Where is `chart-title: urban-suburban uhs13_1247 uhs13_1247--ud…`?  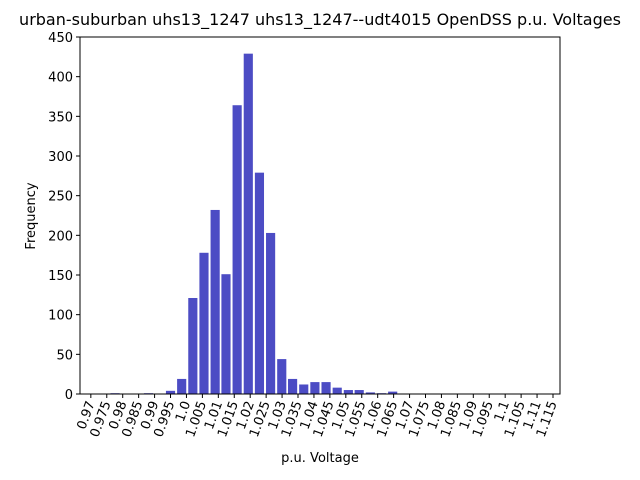
chart-title: urban-suburban uhs13_1247 uhs13_1247--ud… is located at coordinates (320, 20).